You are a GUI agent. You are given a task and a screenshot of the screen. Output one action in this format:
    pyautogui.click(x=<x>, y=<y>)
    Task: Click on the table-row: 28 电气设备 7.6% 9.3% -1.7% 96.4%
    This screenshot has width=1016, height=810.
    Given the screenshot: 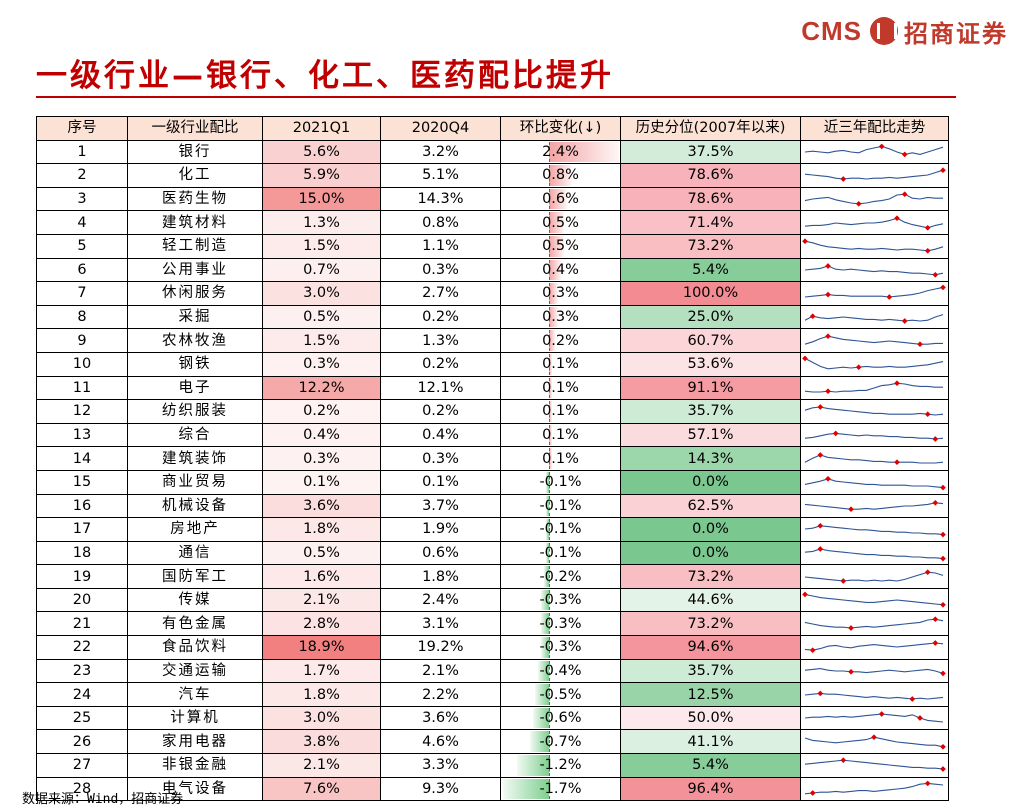 What is the action you would take?
    pyautogui.click(x=492, y=789)
    